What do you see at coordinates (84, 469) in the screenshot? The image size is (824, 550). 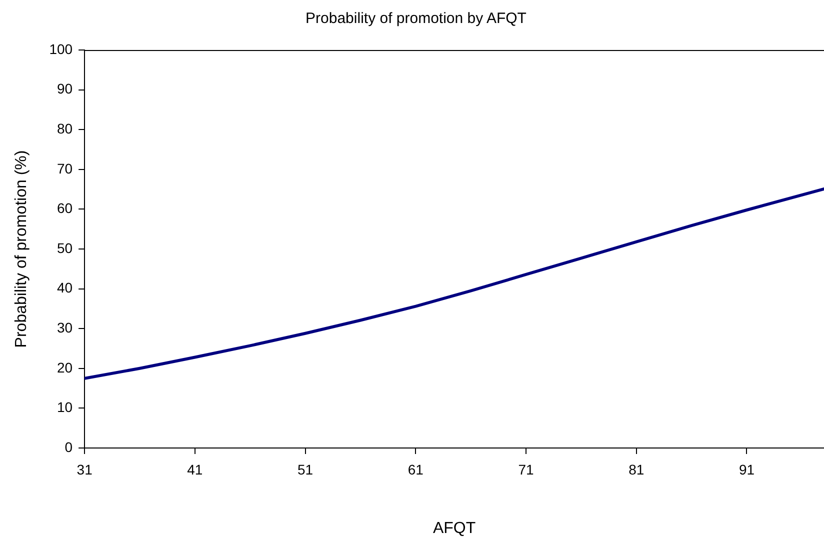 I see `x-tick-label: 31` at bounding box center [84, 469].